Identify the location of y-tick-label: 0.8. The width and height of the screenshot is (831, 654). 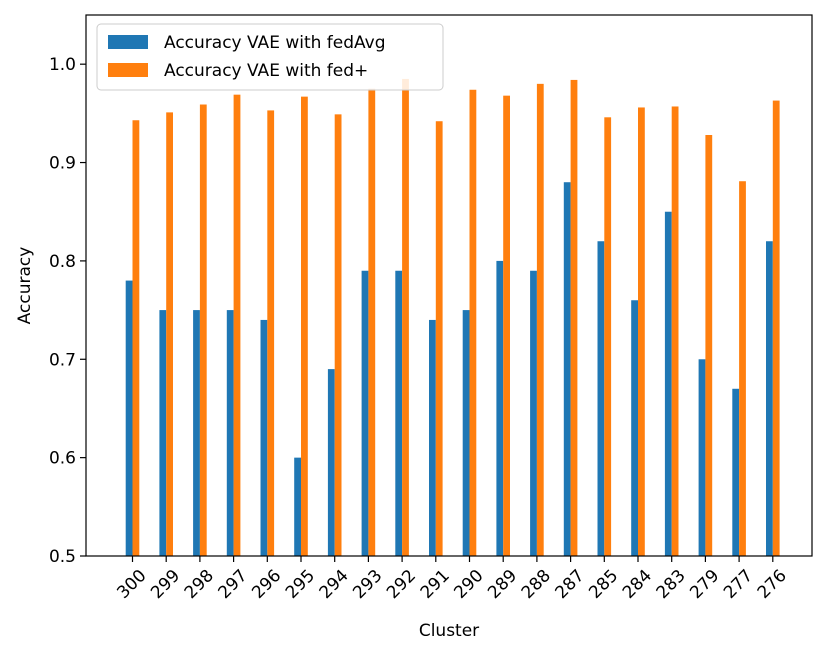
(62, 262).